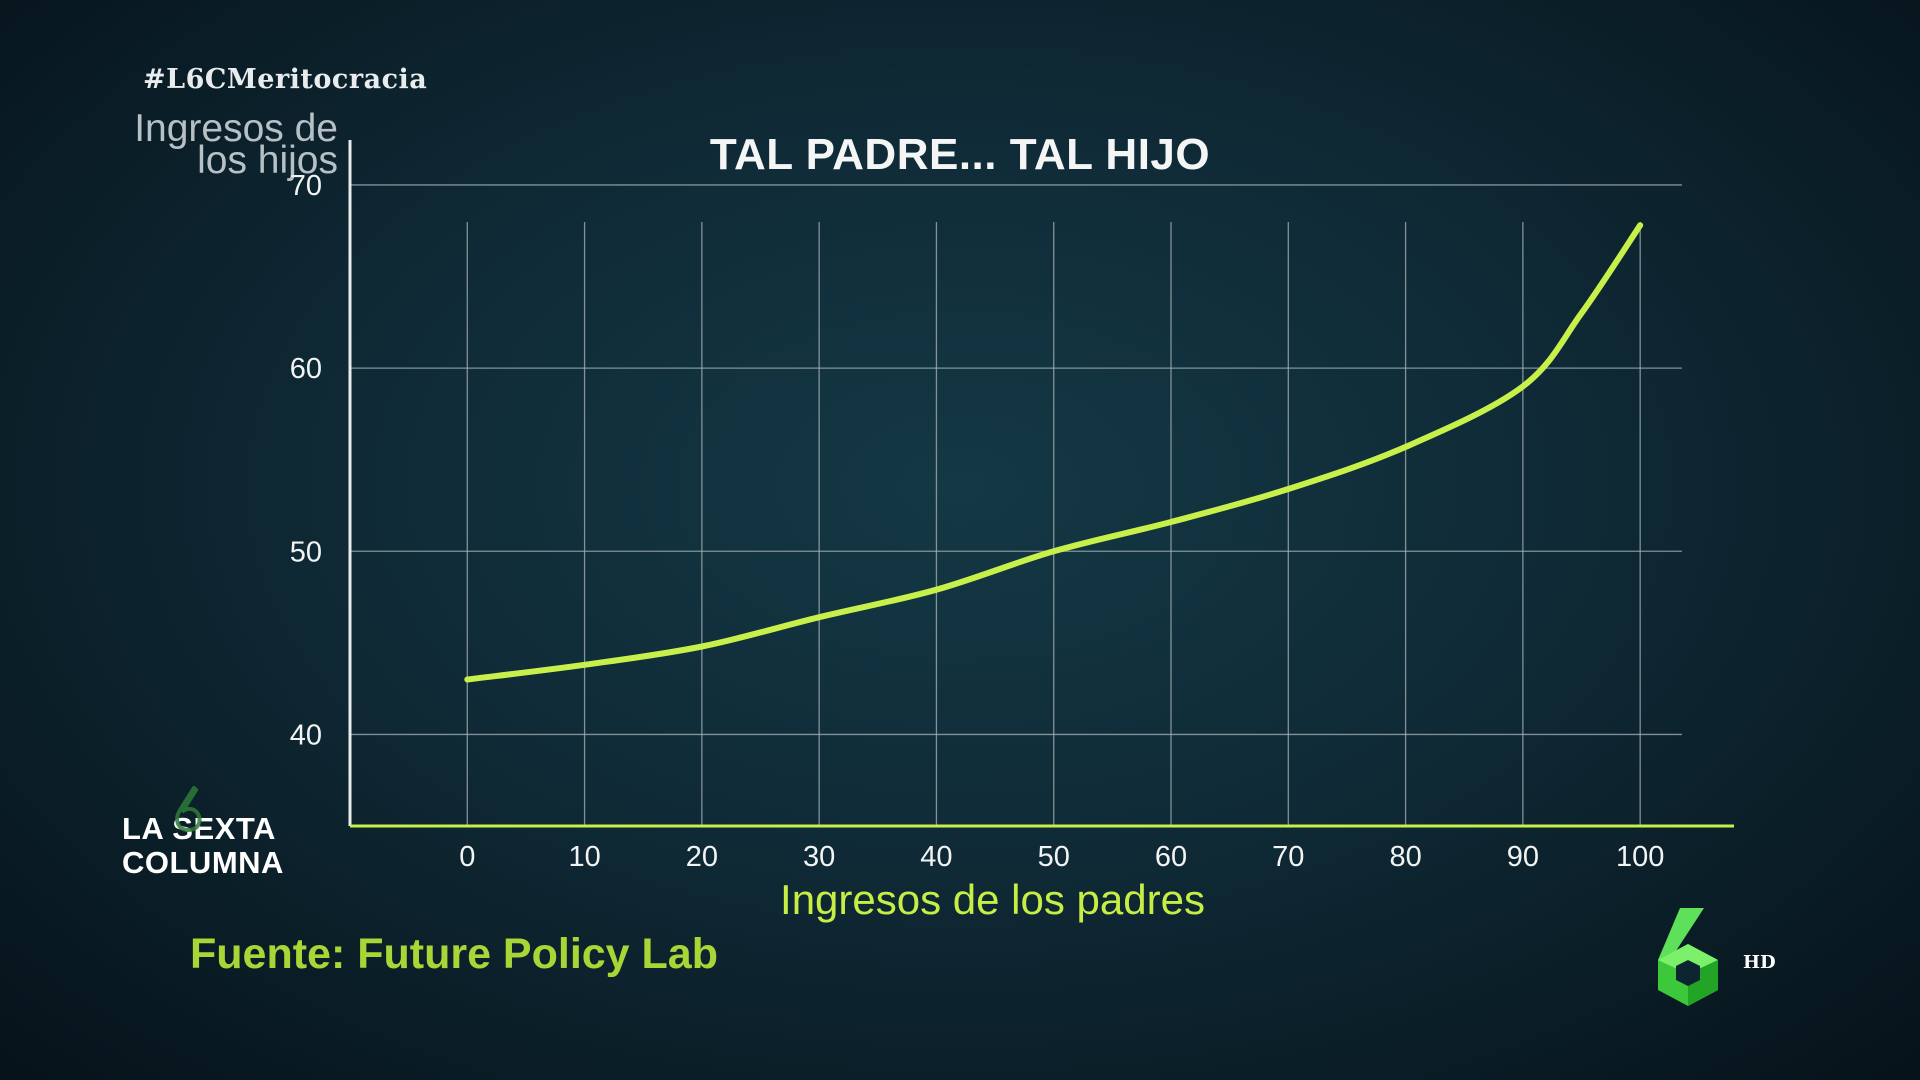 This screenshot has height=1080, width=1920. What do you see at coordinates (306, 186) in the screenshot?
I see `y-tick-label-3: 70` at bounding box center [306, 186].